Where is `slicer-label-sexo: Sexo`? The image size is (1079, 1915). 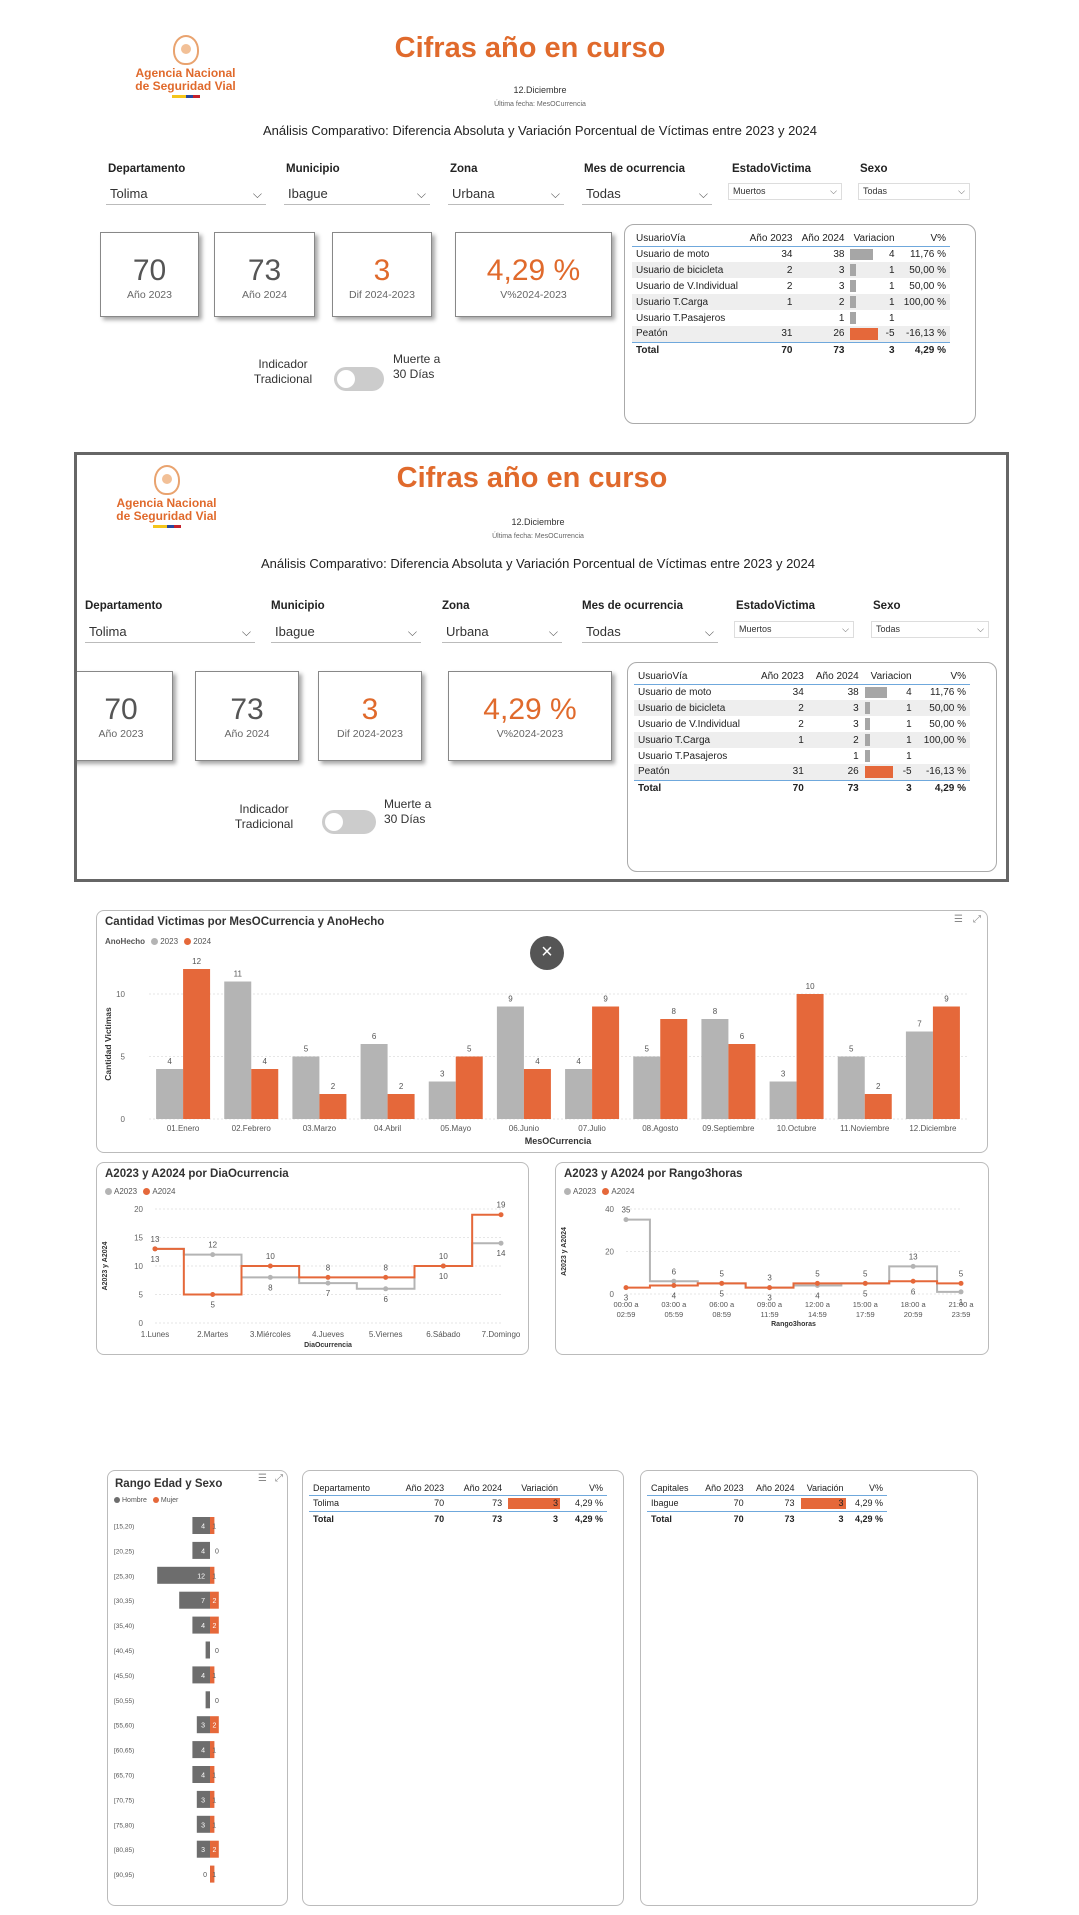 slicer-label-sexo: Sexo is located at coordinates (874, 169).